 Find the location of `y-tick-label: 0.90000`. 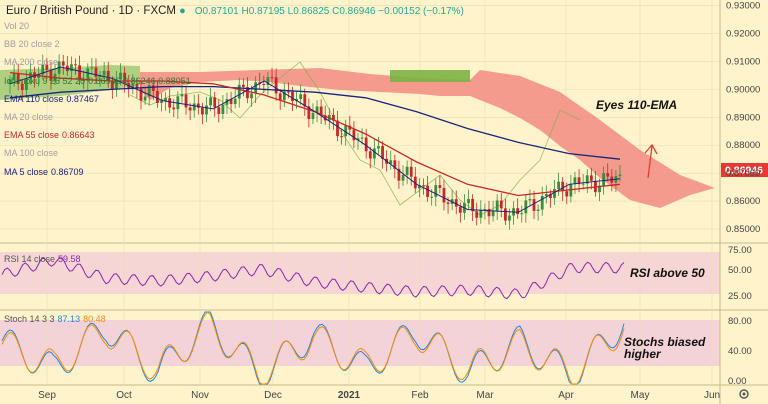

y-tick-label: 0.90000 is located at coordinates (743, 89).